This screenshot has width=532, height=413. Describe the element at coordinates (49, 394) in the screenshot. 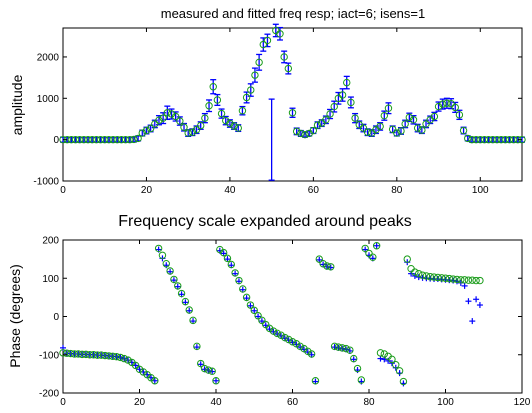

I see `phase-y-tick-label: -200` at that location.